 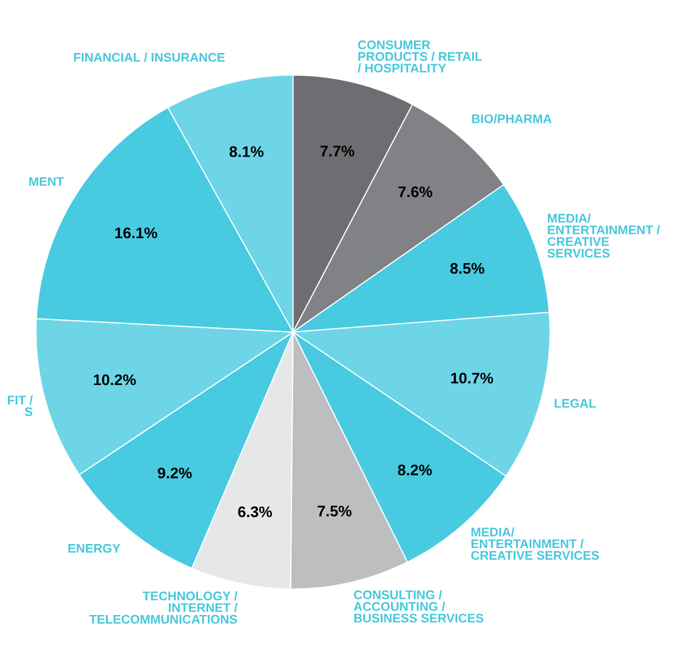 What do you see at coordinates (575, 403) in the screenshot?
I see `slice-label: LEGAL` at bounding box center [575, 403].